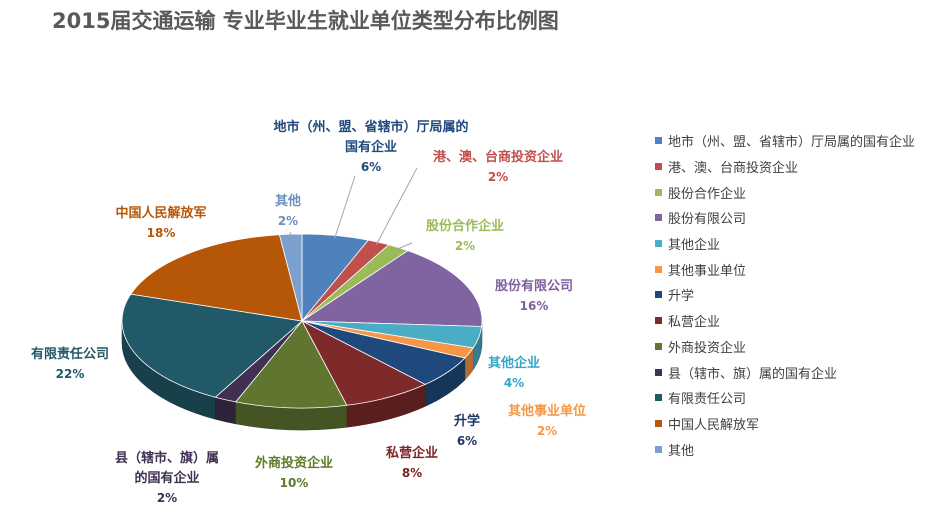  What do you see at coordinates (465, 235) in the screenshot?
I see `data-label: 股份合作企业 2%` at bounding box center [465, 235].